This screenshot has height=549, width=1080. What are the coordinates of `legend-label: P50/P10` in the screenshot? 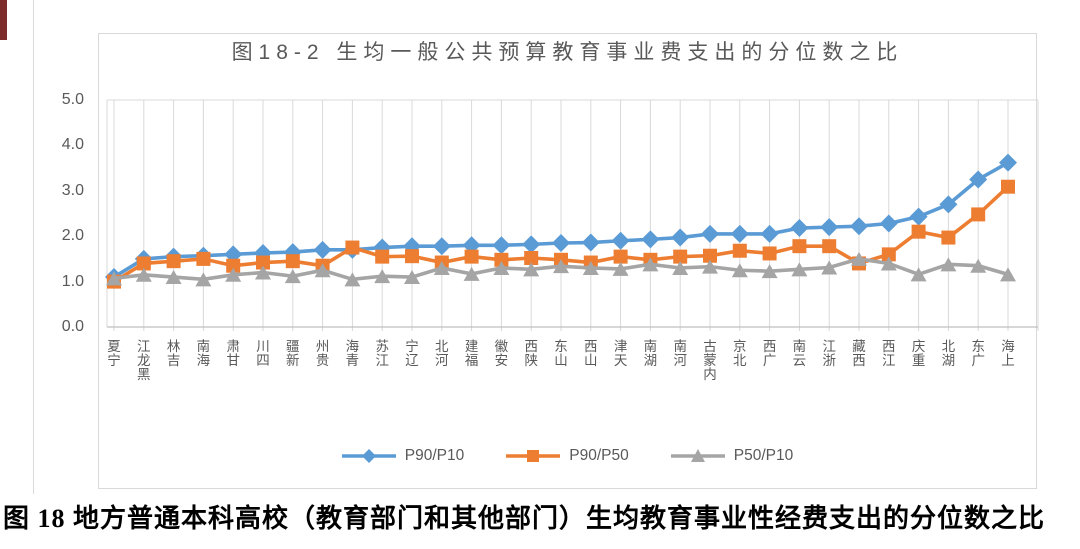 It's located at (763, 455).